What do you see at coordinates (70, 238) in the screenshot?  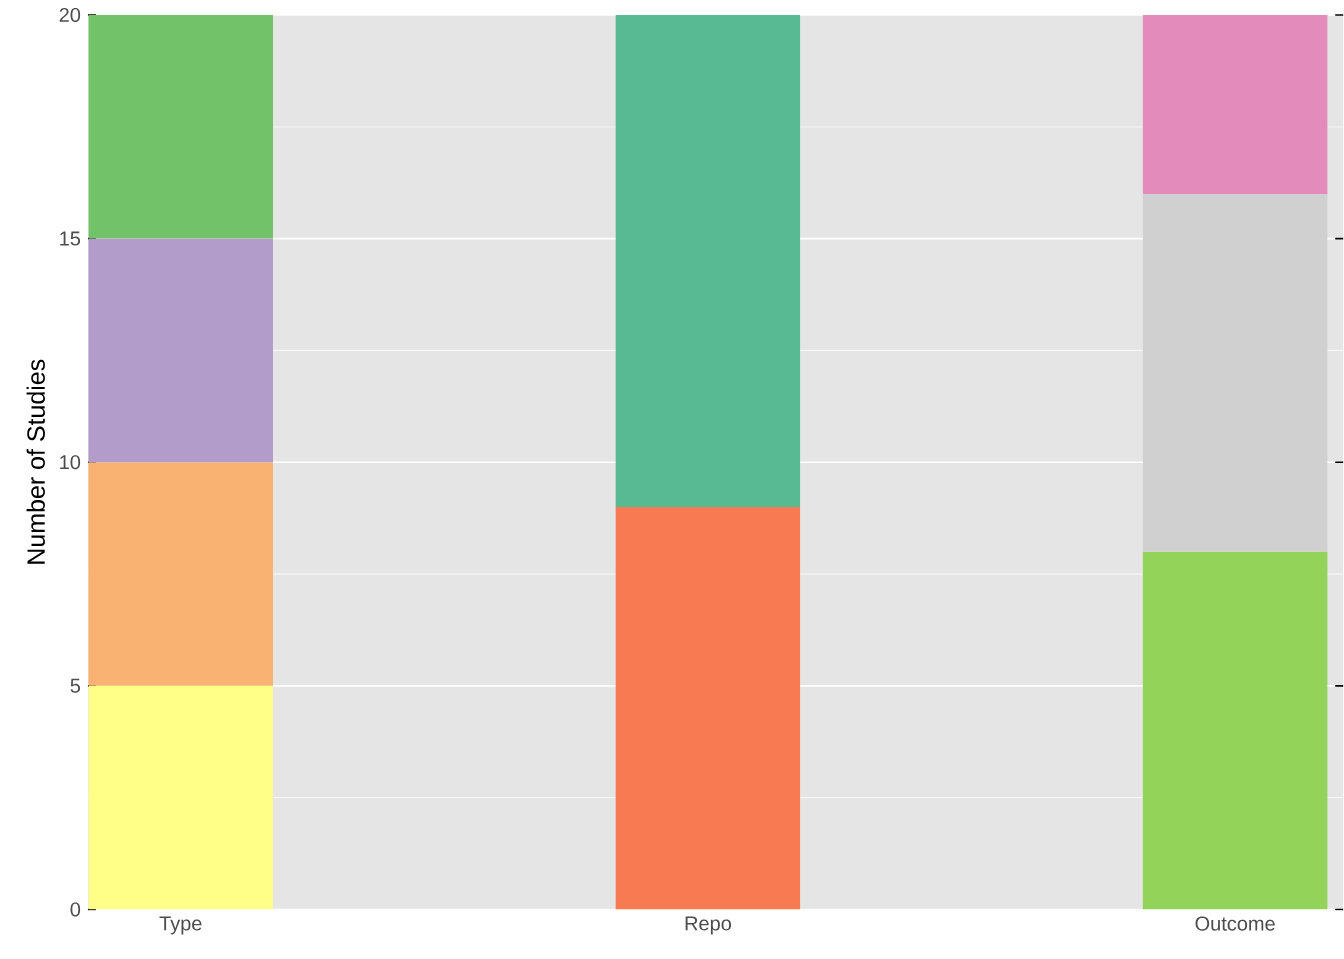 I see `y-tick-label: 15` at bounding box center [70, 238].